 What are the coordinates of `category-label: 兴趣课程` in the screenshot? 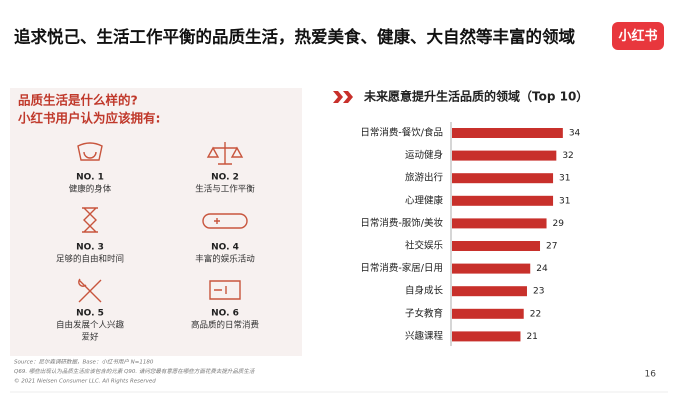 It's located at (424, 336).